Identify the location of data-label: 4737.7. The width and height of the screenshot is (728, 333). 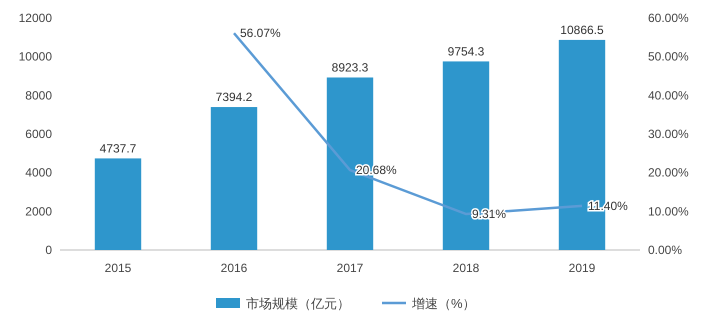
(118, 148).